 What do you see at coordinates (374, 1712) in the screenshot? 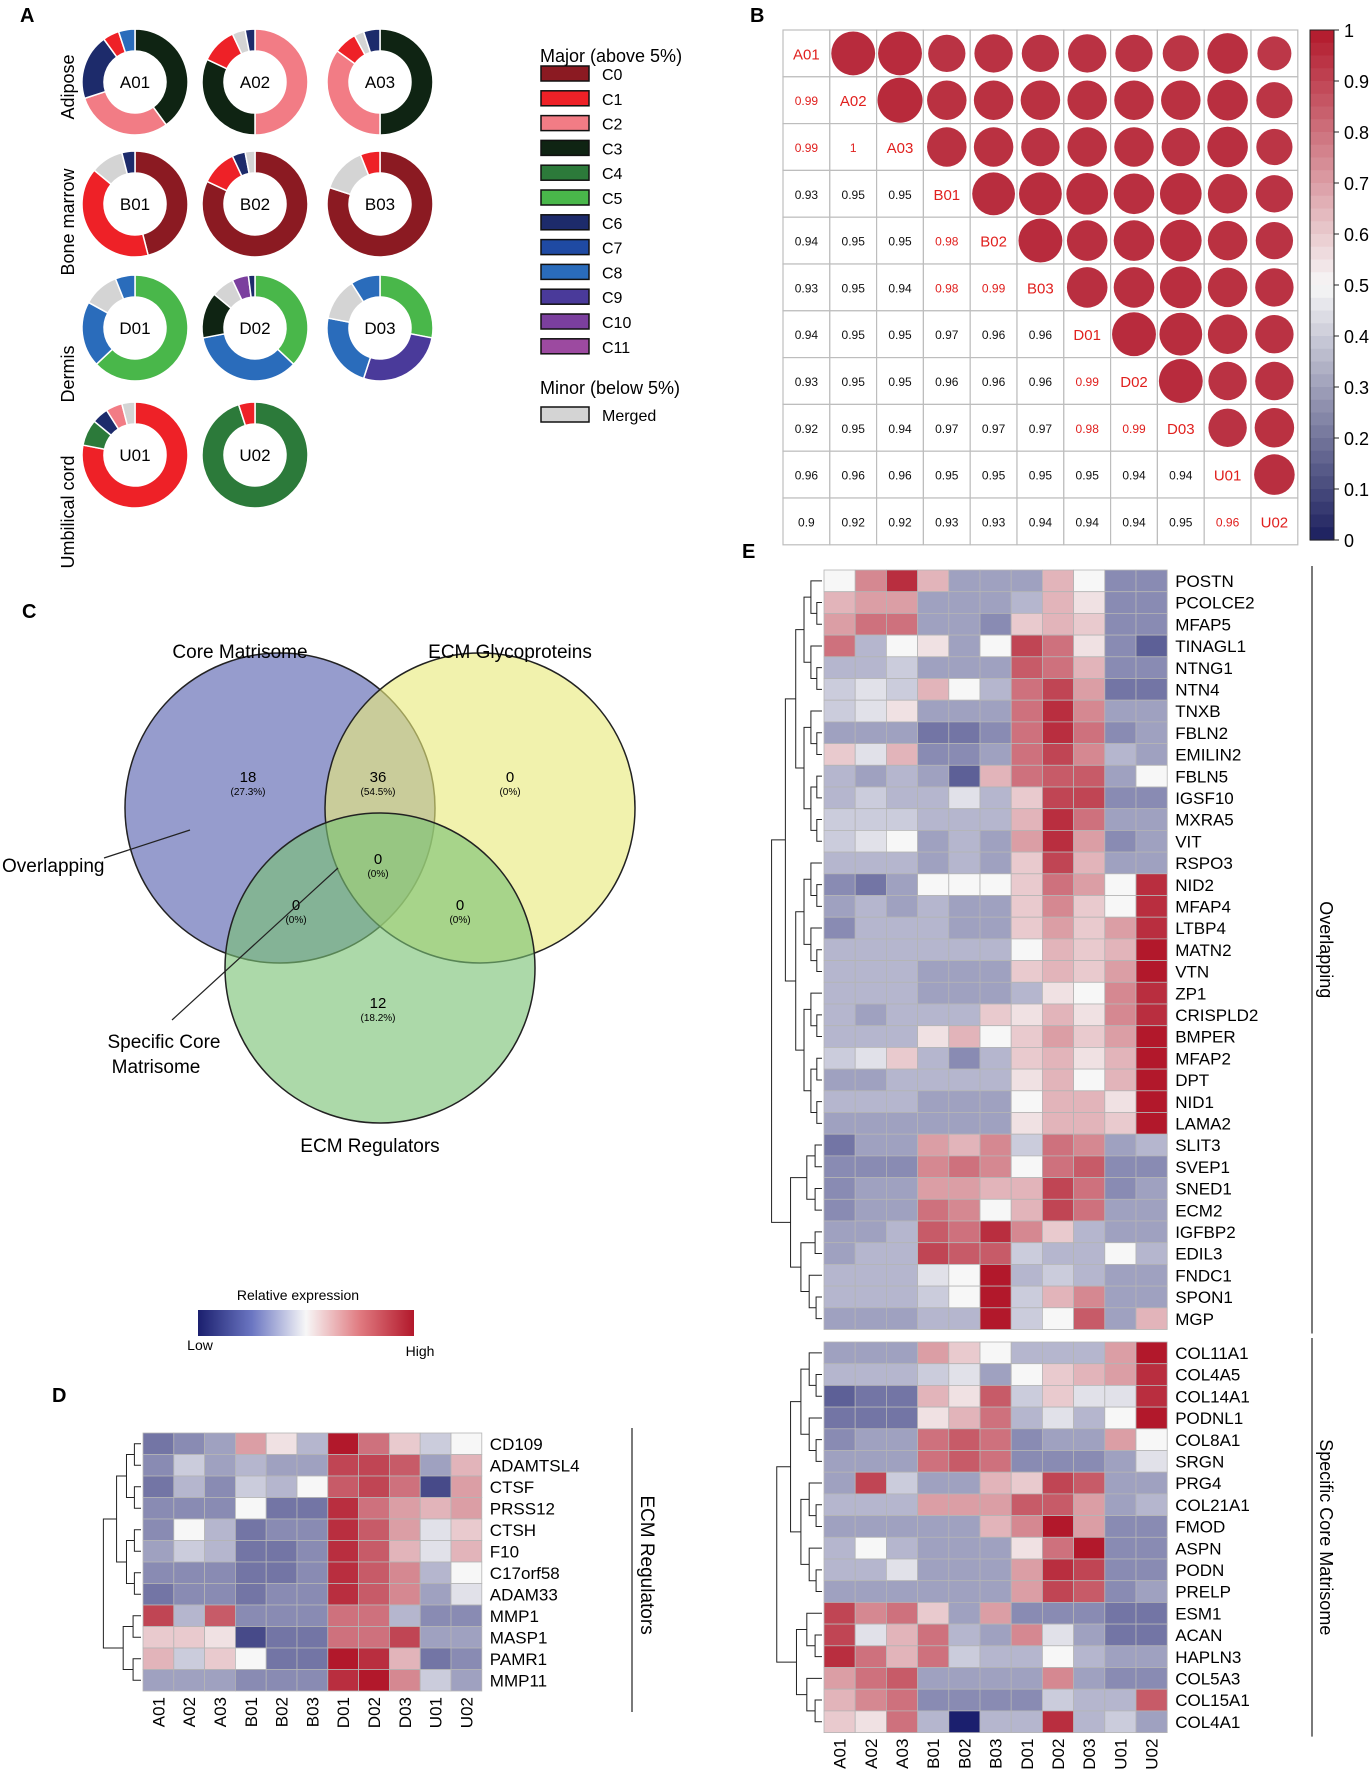
I see `col-label-d-d02: D02` at bounding box center [374, 1712].